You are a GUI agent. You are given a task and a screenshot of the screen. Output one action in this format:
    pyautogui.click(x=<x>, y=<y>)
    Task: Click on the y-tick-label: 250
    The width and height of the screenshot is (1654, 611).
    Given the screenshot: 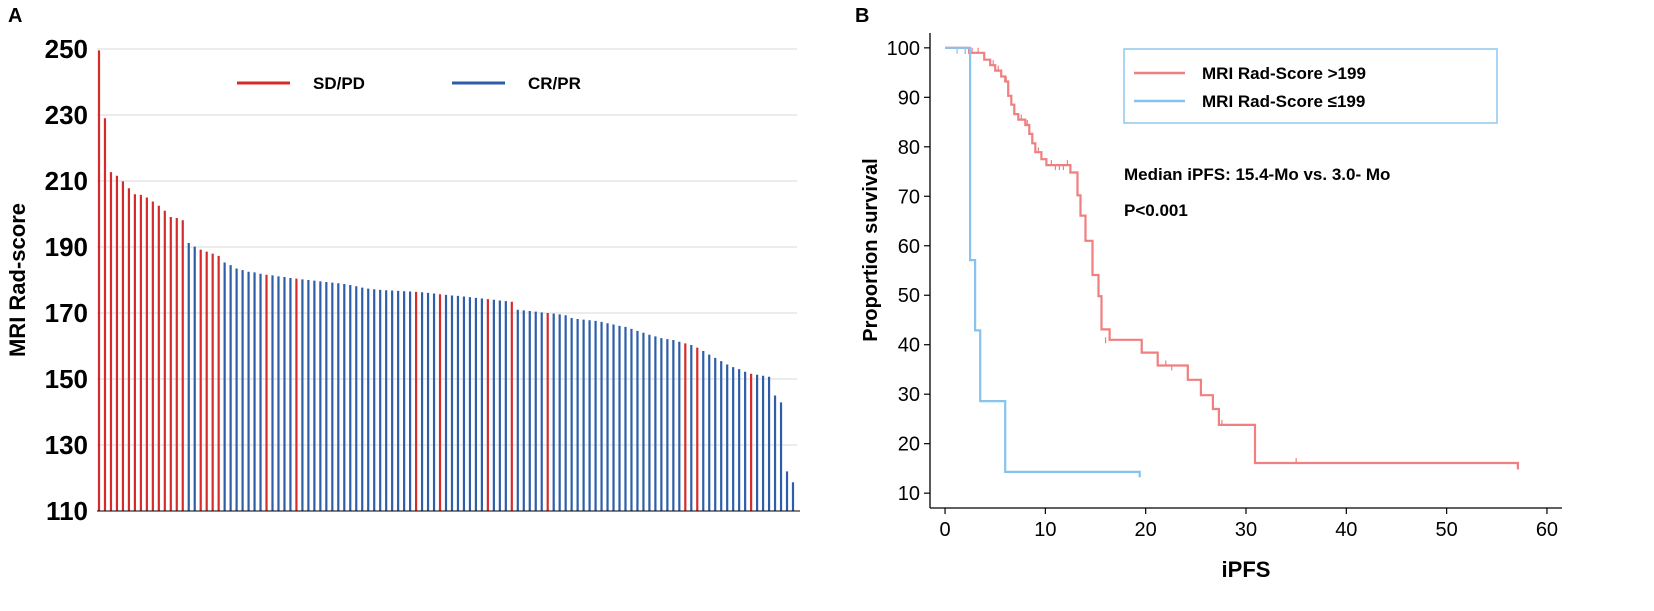 What is the action you would take?
    pyautogui.click(x=66, y=49)
    